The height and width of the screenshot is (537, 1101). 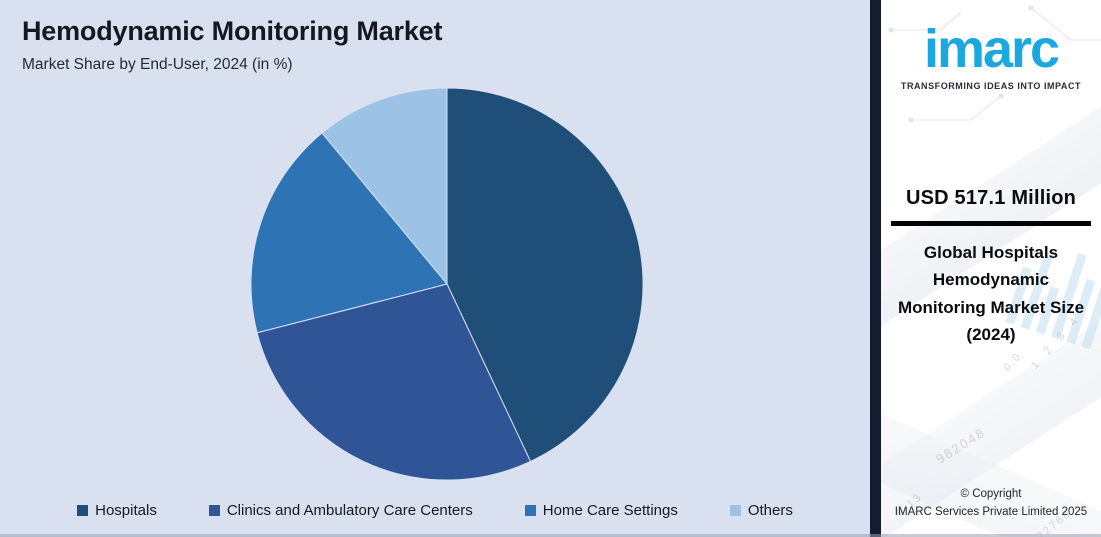 What do you see at coordinates (610, 510) in the screenshot?
I see `legend-label-home-care: Home Care Settings` at bounding box center [610, 510].